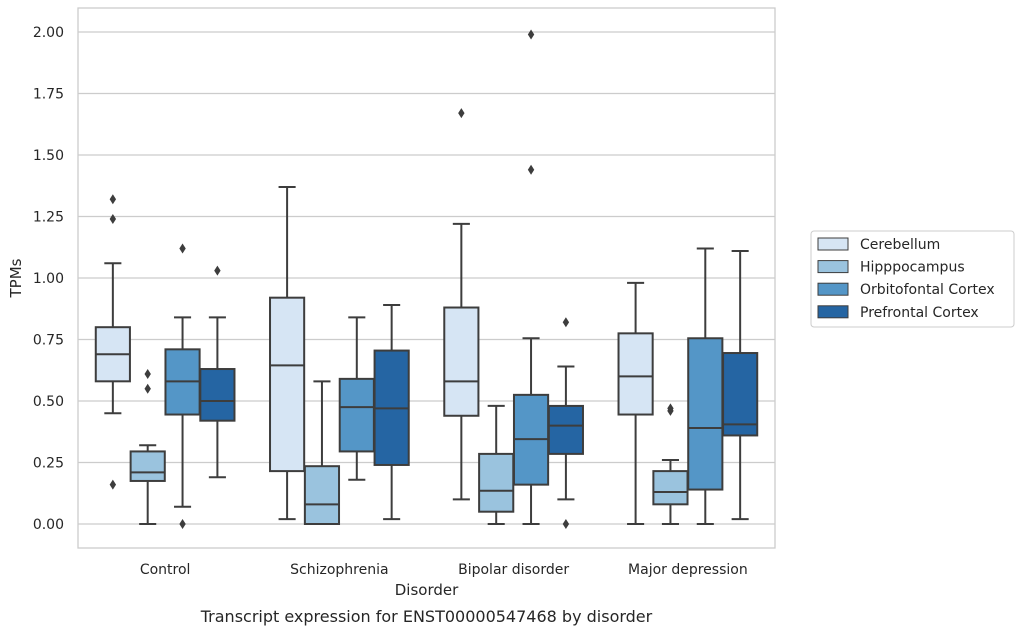 The width and height of the screenshot is (1023, 634). I want to click on y-tick-label: 0.50, so click(48, 402).